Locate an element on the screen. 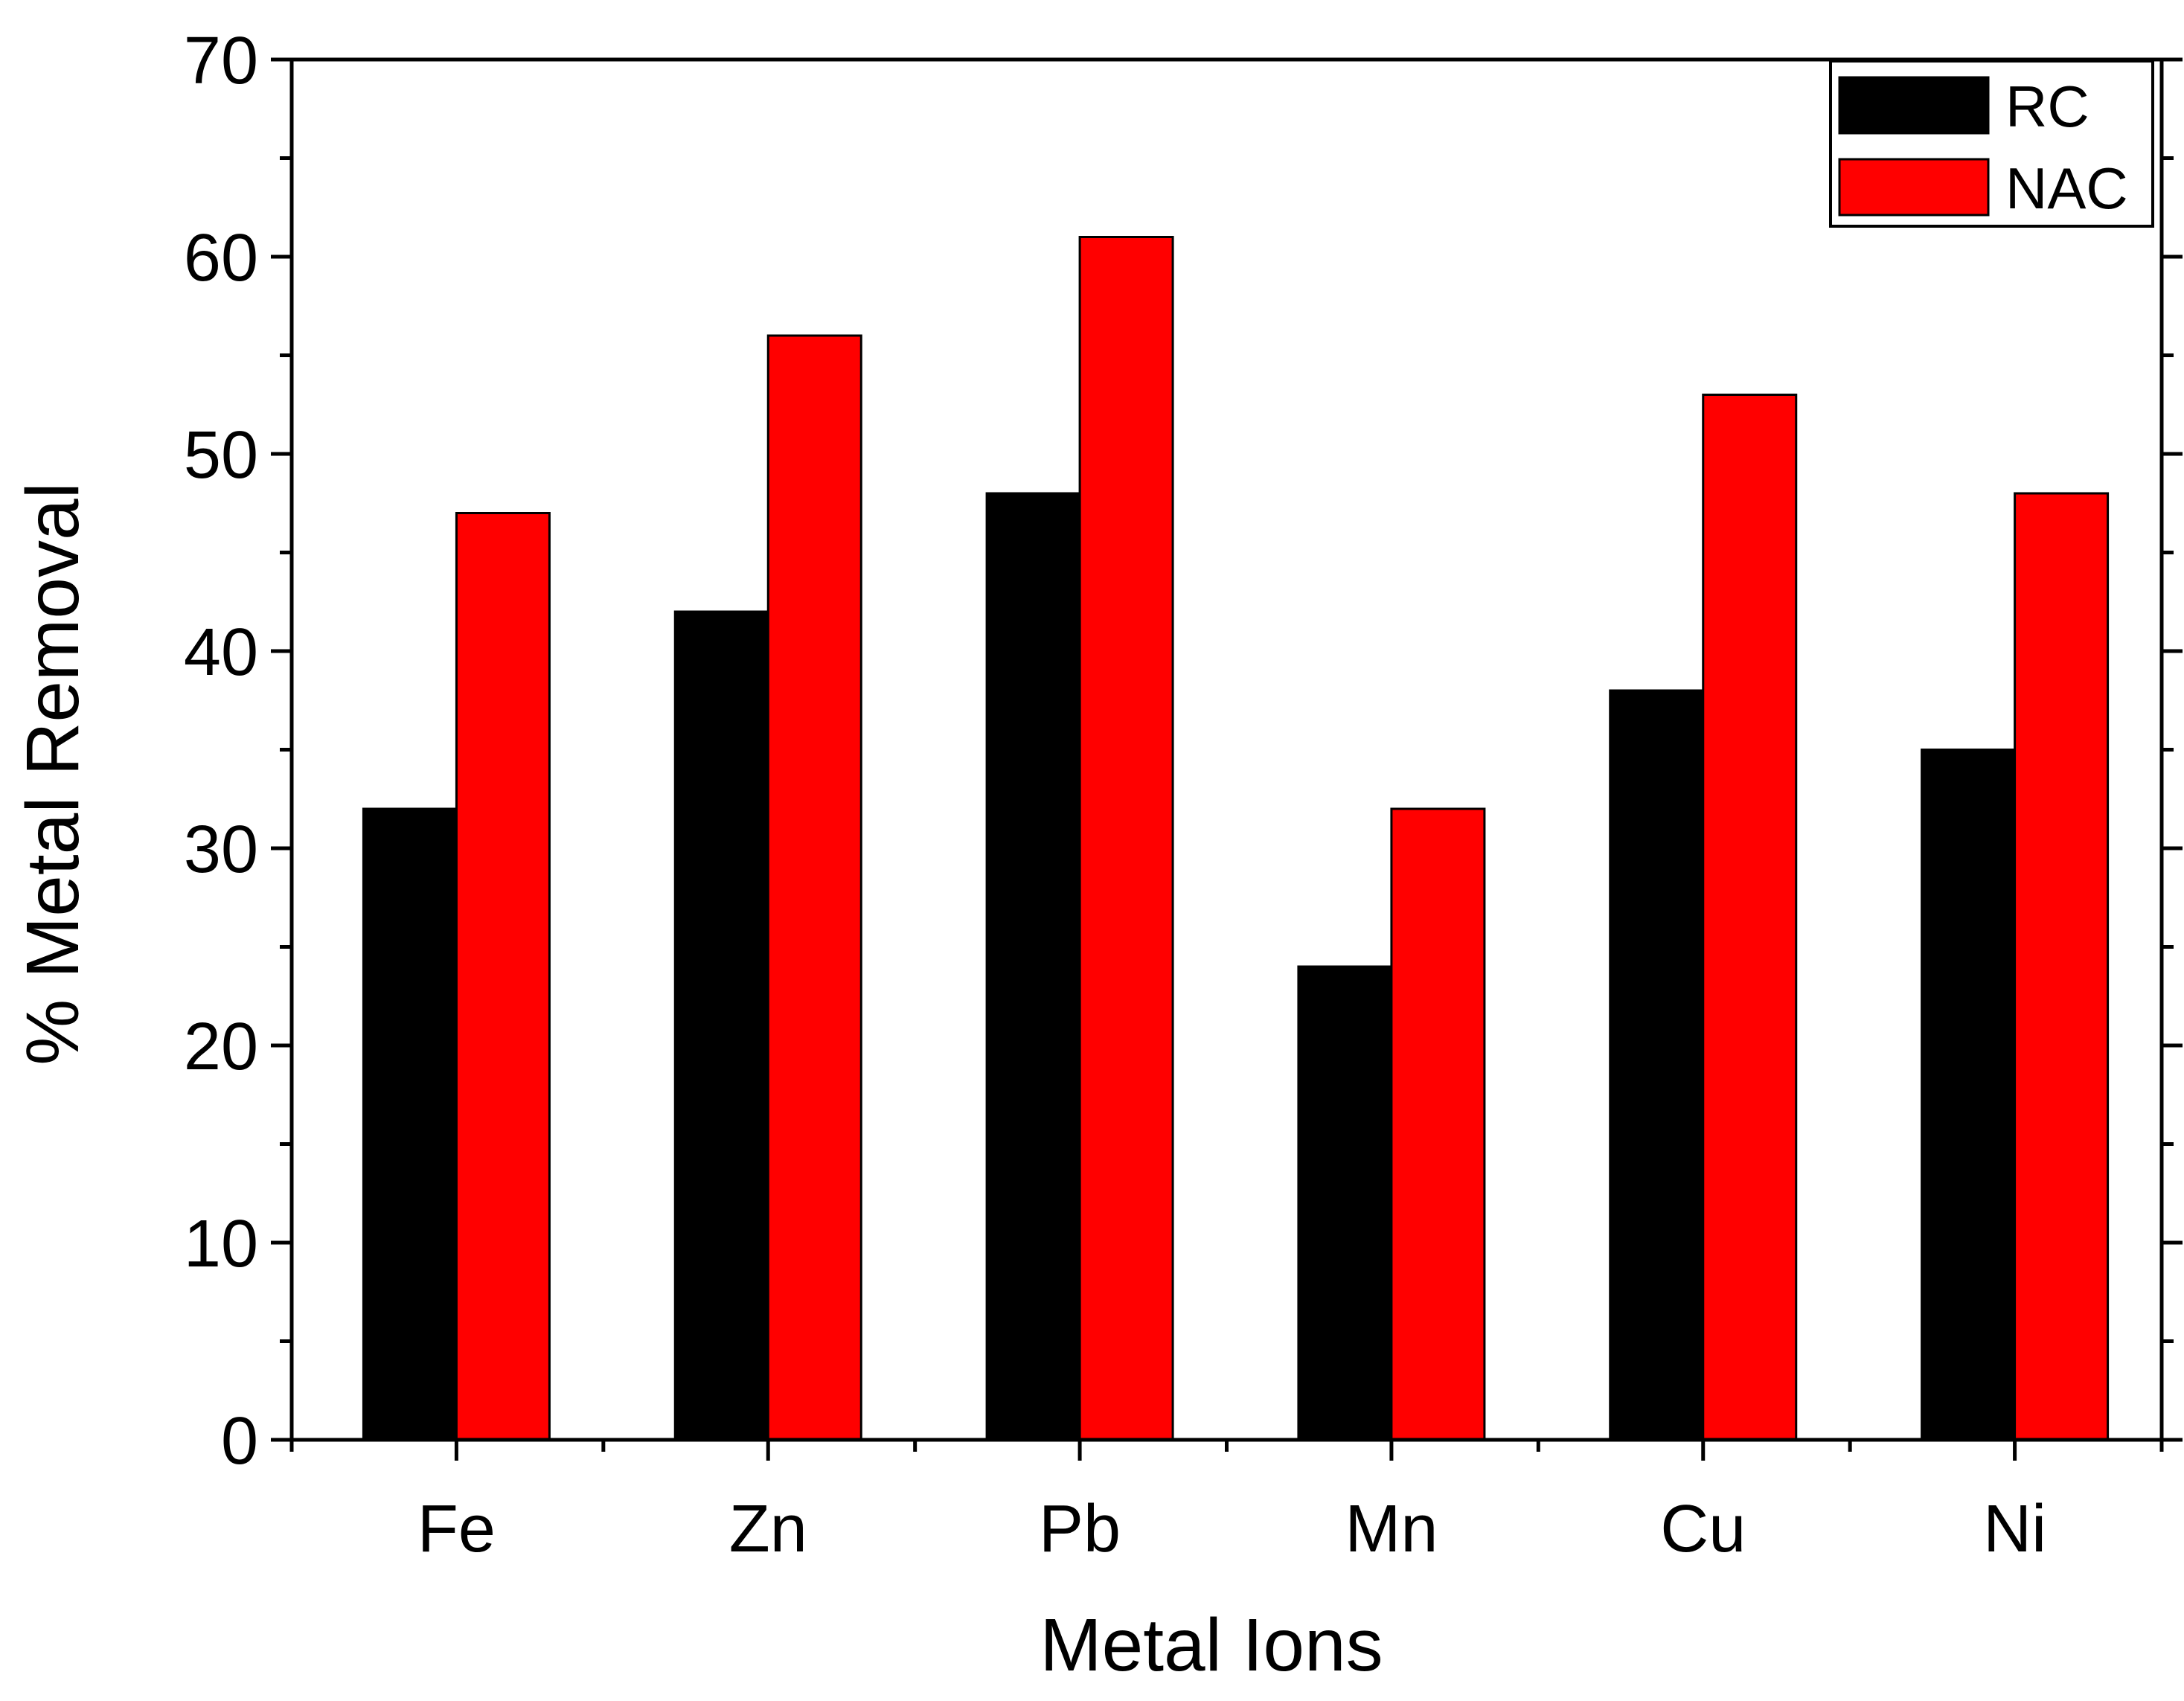 The width and height of the screenshot is (2184, 1701). legend-swatch-rc is located at coordinates (1914, 105).